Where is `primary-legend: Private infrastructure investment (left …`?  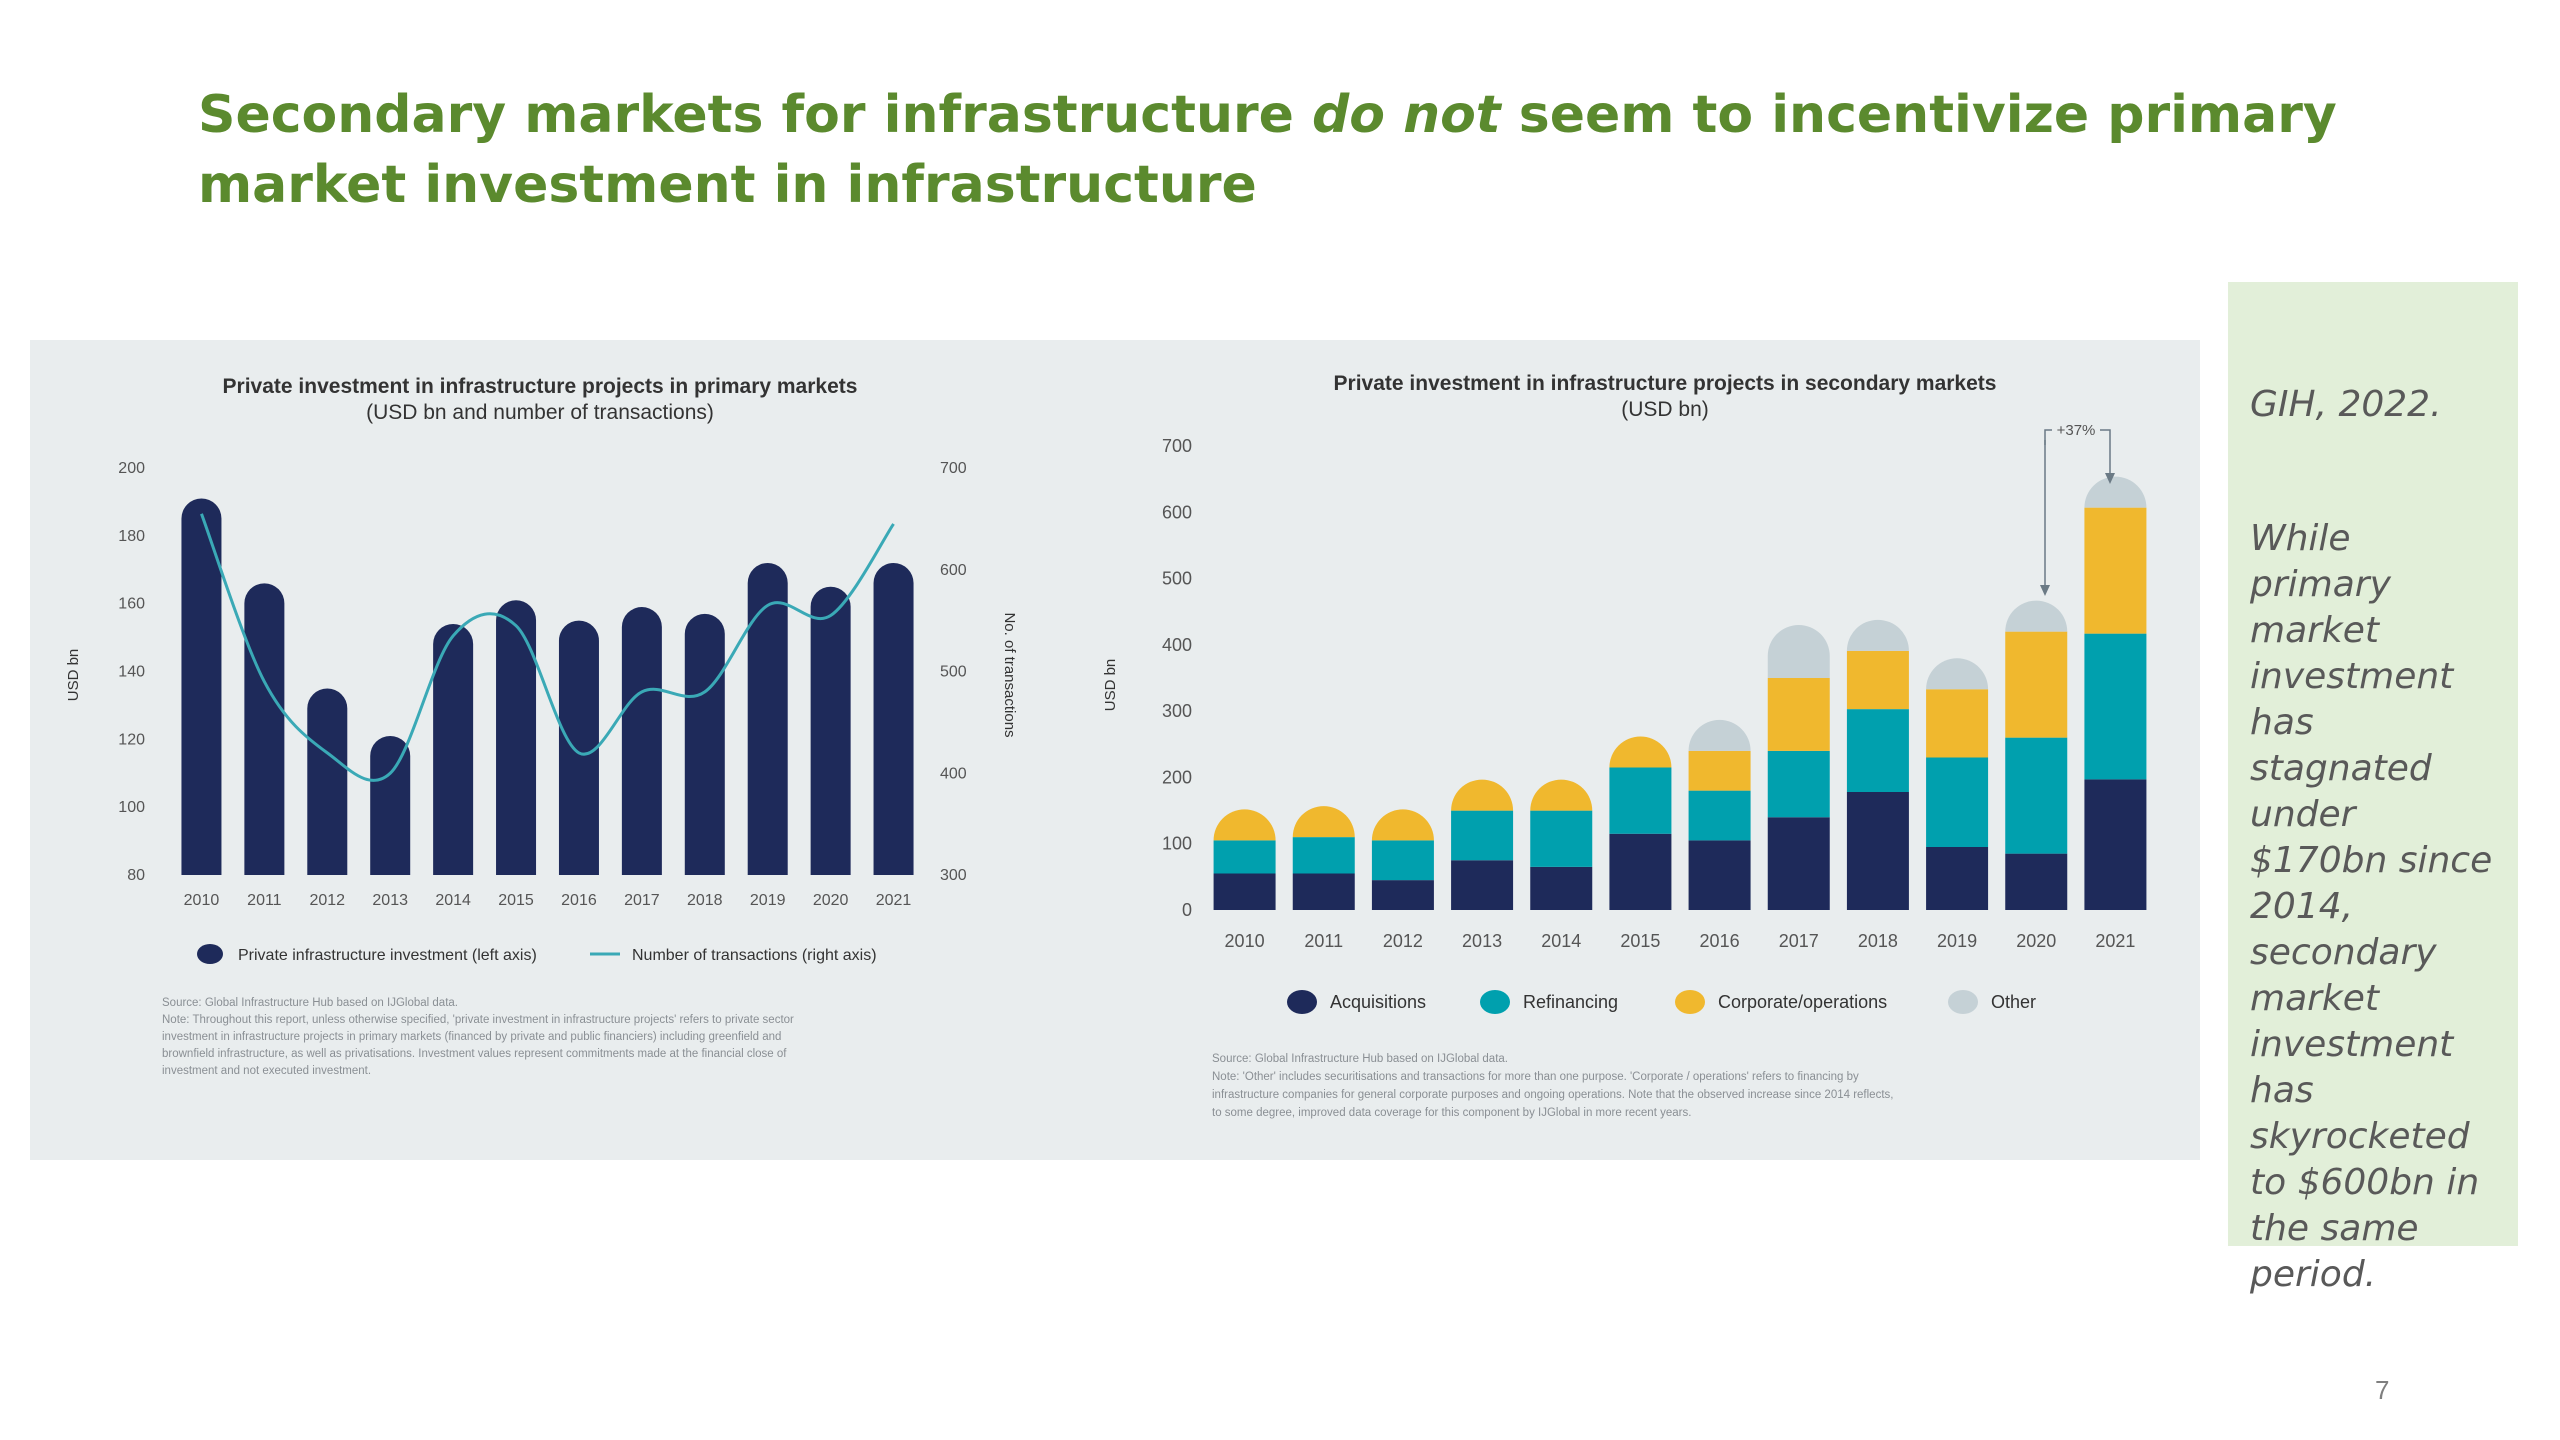
primary-legend: Private infrastructure investment (left … is located at coordinates (537, 954).